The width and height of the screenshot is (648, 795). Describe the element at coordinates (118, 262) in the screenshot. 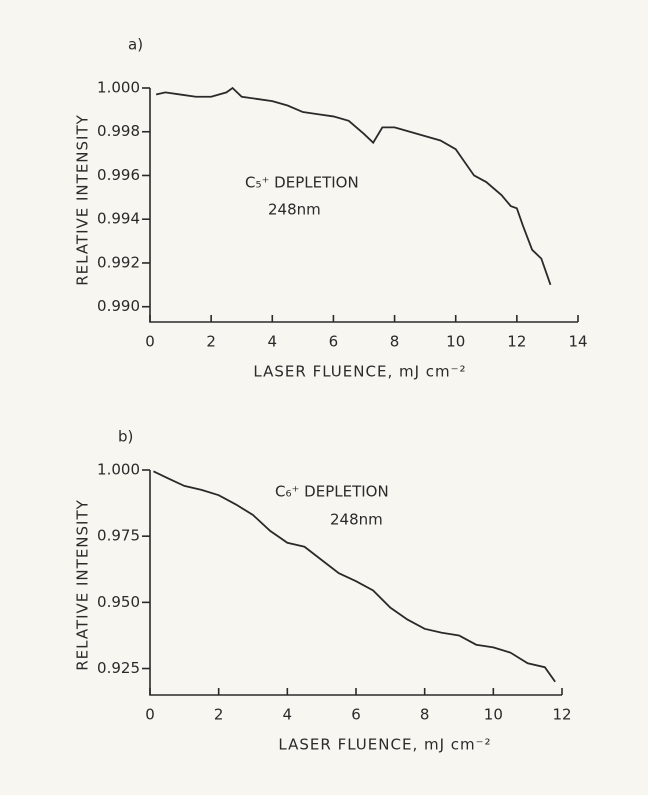

I see `y-tick-label: 0.992` at that location.